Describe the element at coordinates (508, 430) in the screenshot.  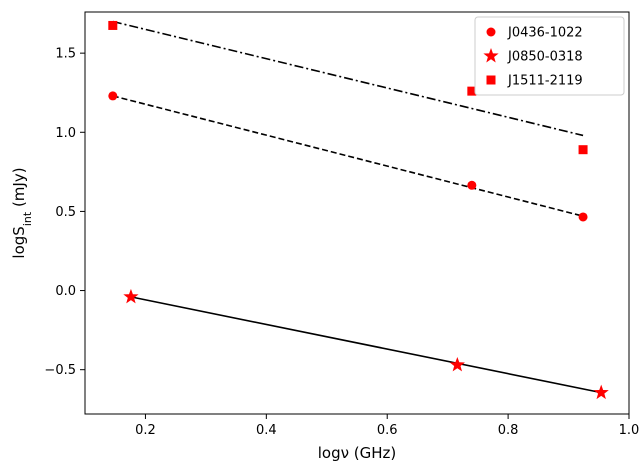
I see `x-tick-label: 0.8` at that location.